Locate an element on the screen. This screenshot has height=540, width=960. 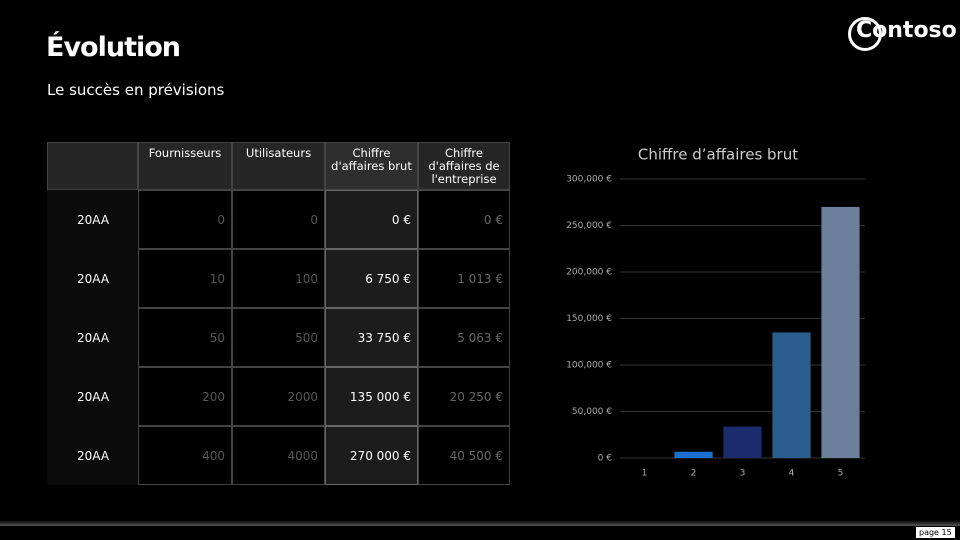
table-cell: Chiffre d'affaires brut is located at coordinates (371, 166).